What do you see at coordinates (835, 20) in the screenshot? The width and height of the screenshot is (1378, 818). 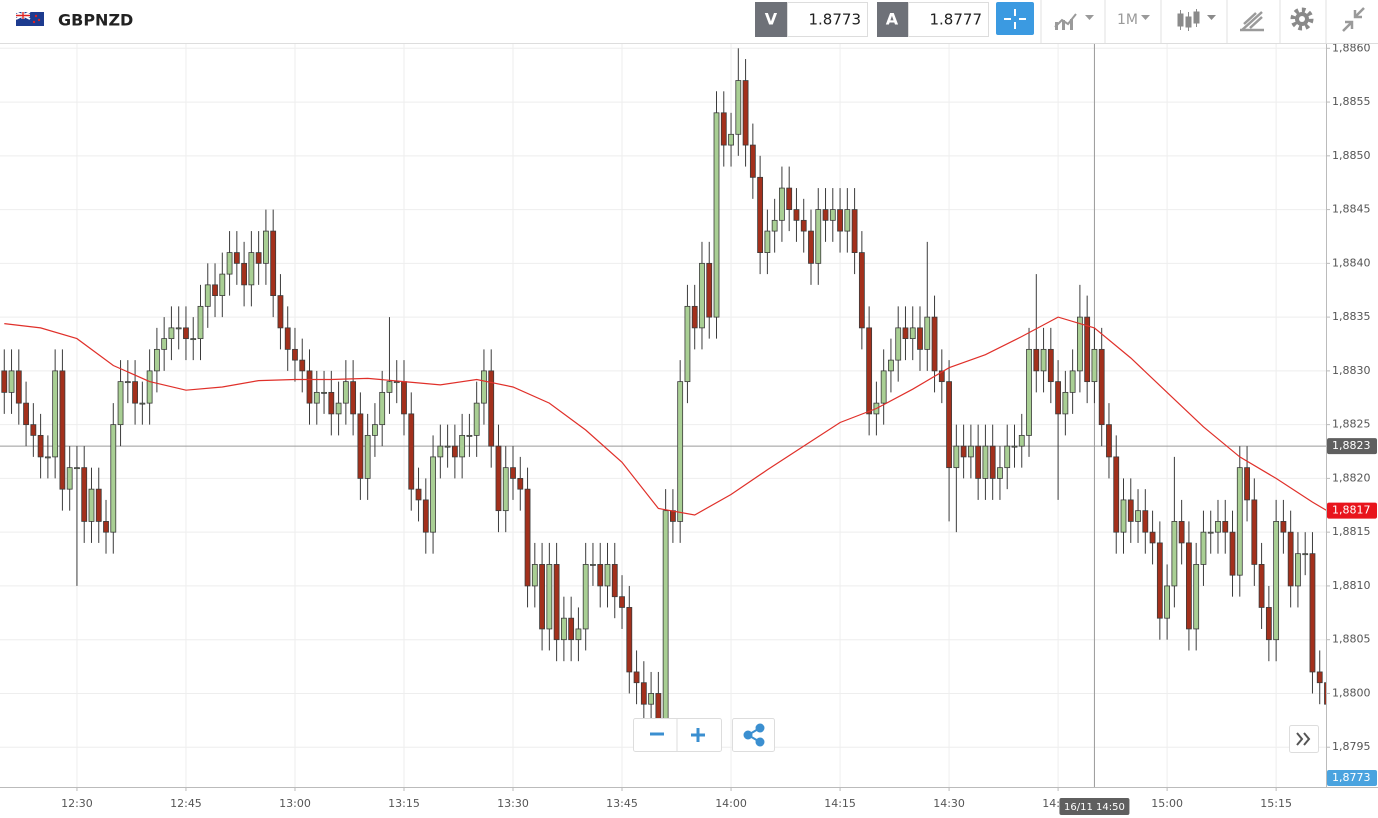 I see `sell-price: 1.8773` at bounding box center [835, 20].